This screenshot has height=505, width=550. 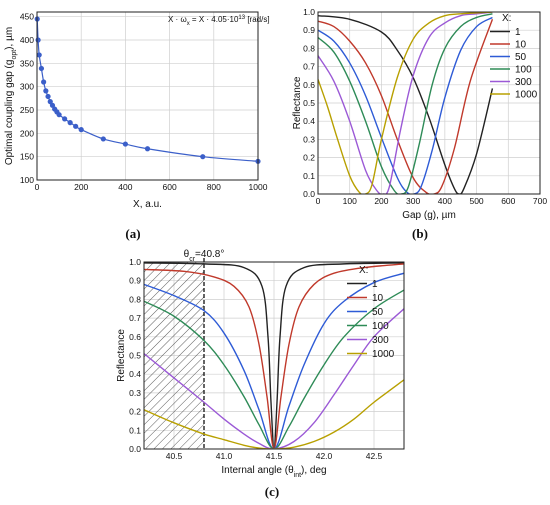 I want to click on panel-label-c: (c), so click(x=272, y=491).